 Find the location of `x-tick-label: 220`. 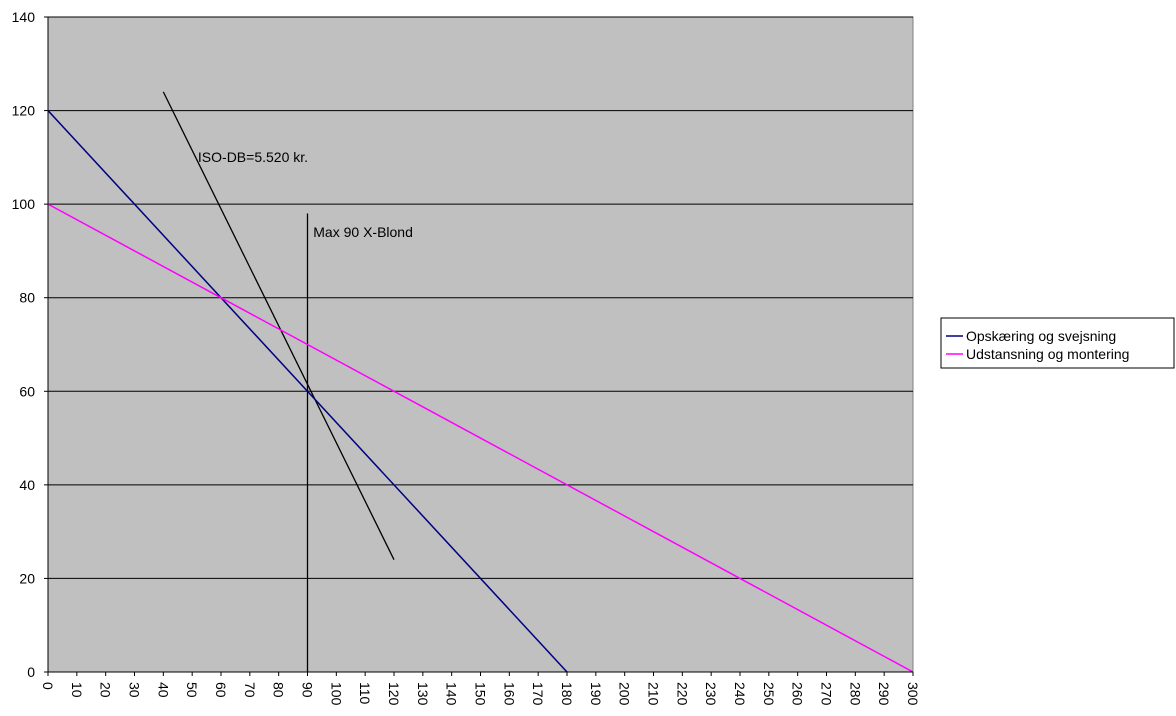

x-tick-label: 220 is located at coordinates (682, 694).